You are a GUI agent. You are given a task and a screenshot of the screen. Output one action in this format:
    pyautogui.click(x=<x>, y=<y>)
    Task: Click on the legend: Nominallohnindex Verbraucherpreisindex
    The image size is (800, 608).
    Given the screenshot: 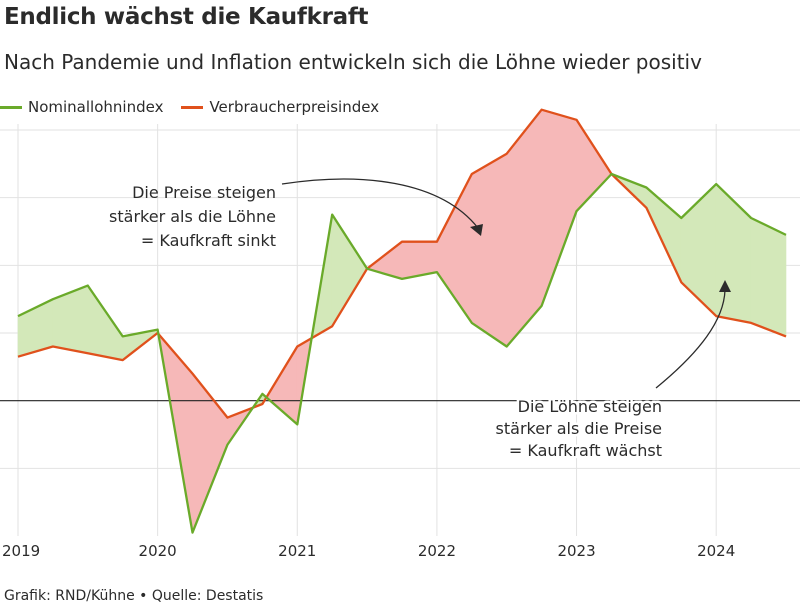 What is the action you would take?
    pyautogui.click(x=198, y=107)
    